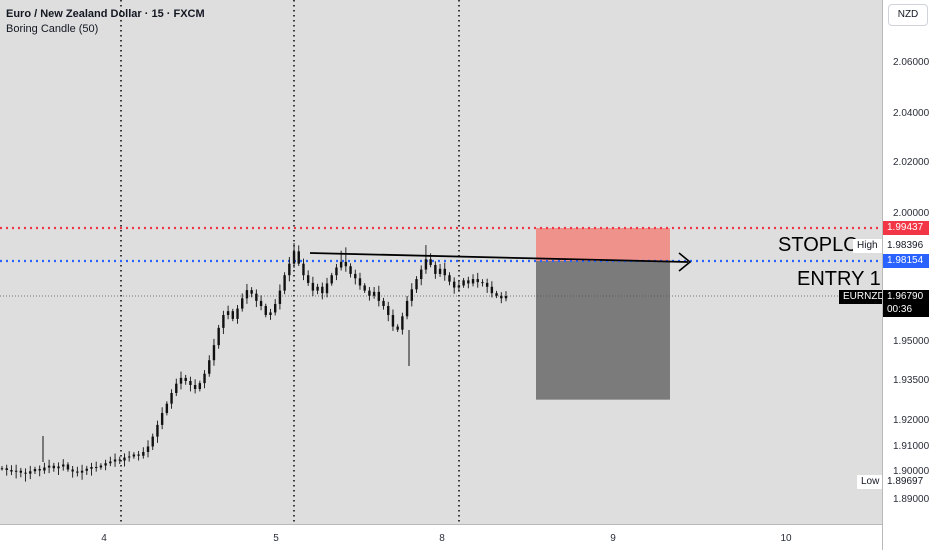  Describe the element at coordinates (870, 482) in the screenshot. I see `low-label: Low` at that location.